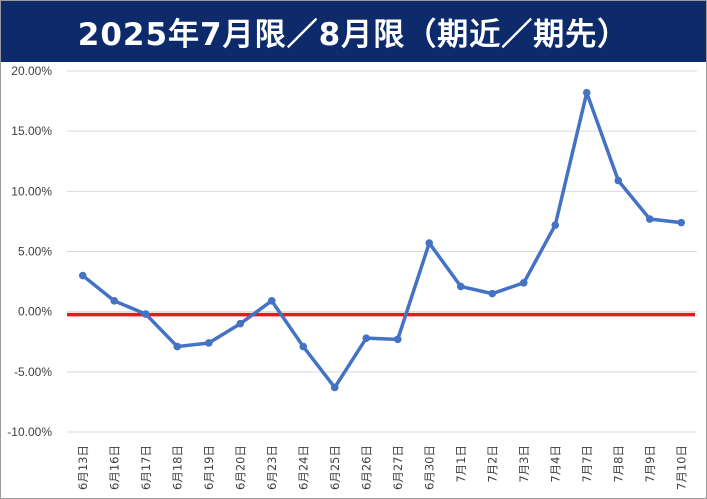  I want to click on x-tick-label: 7月1日, so click(461, 464).